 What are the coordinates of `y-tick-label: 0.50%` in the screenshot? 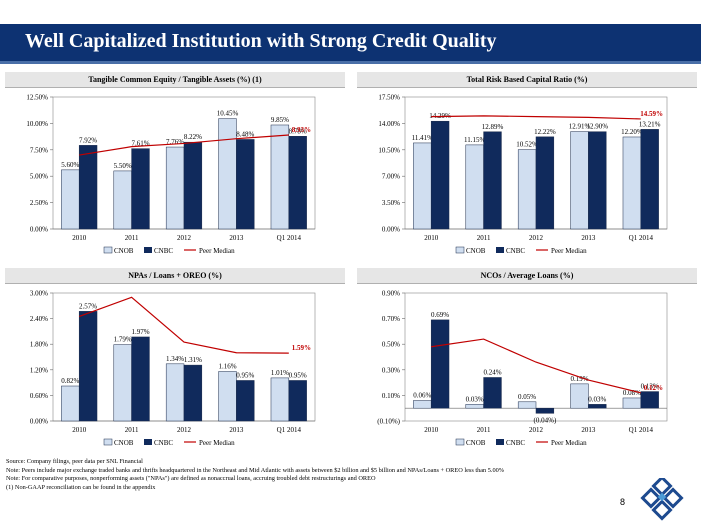 It's located at (391, 345).